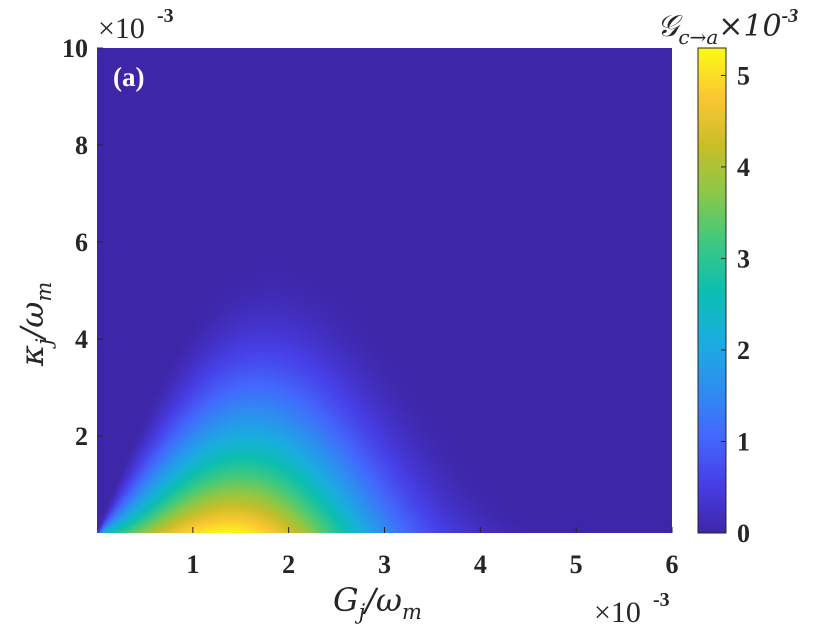 Image resolution: width=840 pixels, height=630 pixels. What do you see at coordinates (288, 564) in the screenshot?
I see `x-tick-label: 2` at bounding box center [288, 564].